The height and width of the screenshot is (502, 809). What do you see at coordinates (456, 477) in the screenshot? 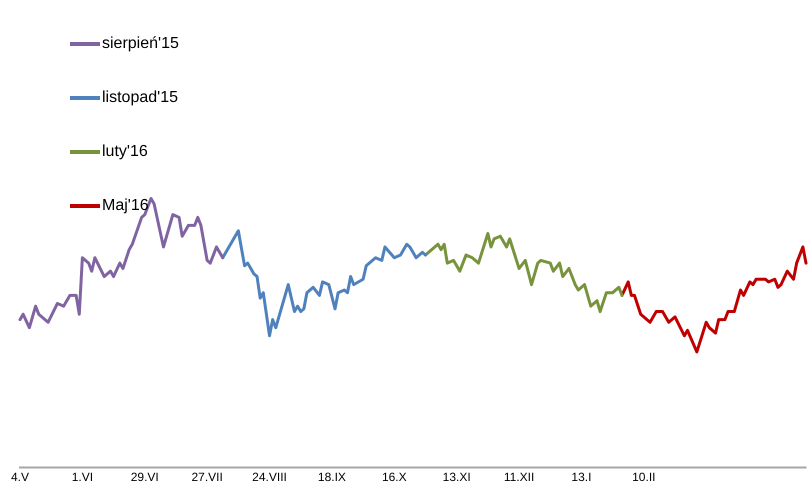
I see `x-tick-label: 13.XI` at bounding box center [456, 477].